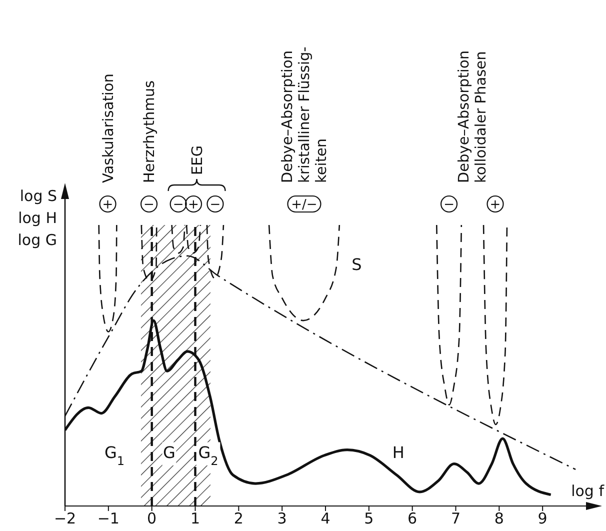 This screenshot has width=606, height=531. What do you see at coordinates (398, 452) in the screenshot?
I see `annotation: H` at bounding box center [398, 452].